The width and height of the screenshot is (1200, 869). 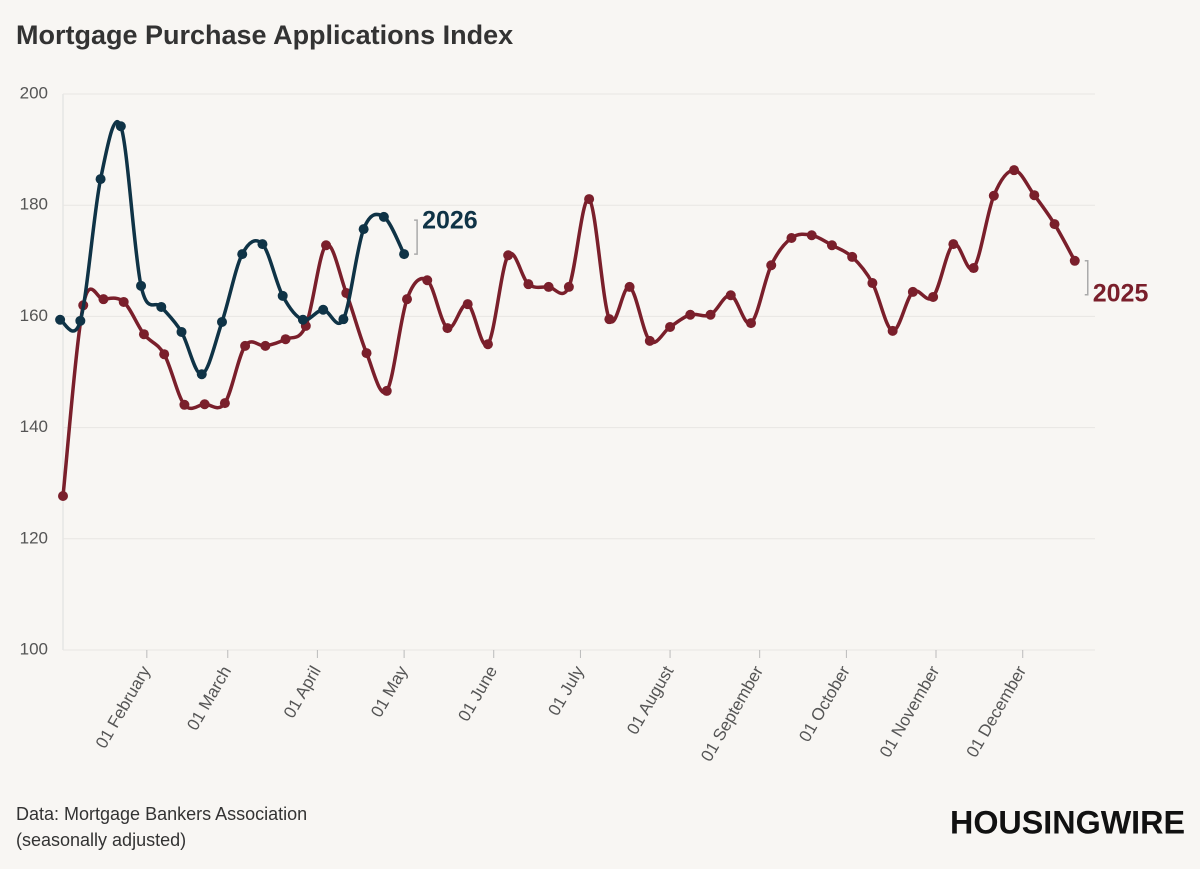 I want to click on y-tick-label: 180, so click(x=34, y=204).